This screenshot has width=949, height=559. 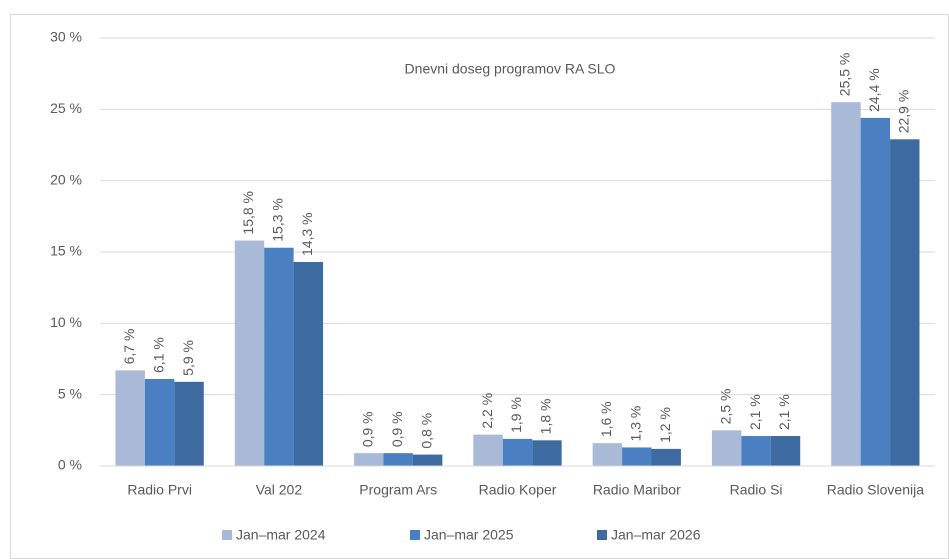 What do you see at coordinates (281, 535) in the screenshot?
I see `legend-label: Jan–mar 2024` at bounding box center [281, 535].